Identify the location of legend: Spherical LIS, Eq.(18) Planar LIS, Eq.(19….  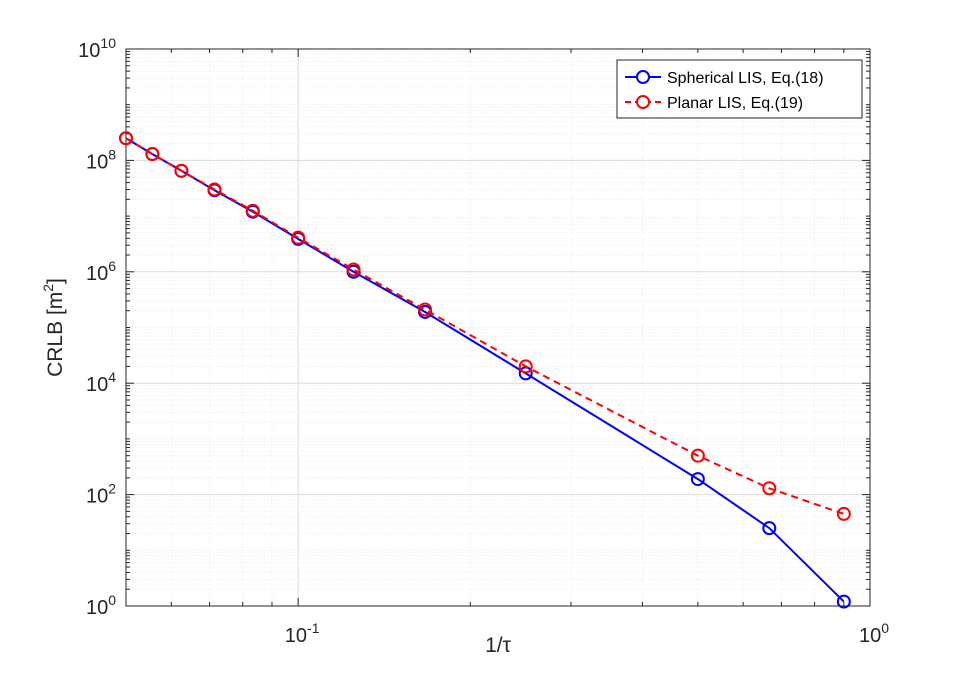
(739, 89).